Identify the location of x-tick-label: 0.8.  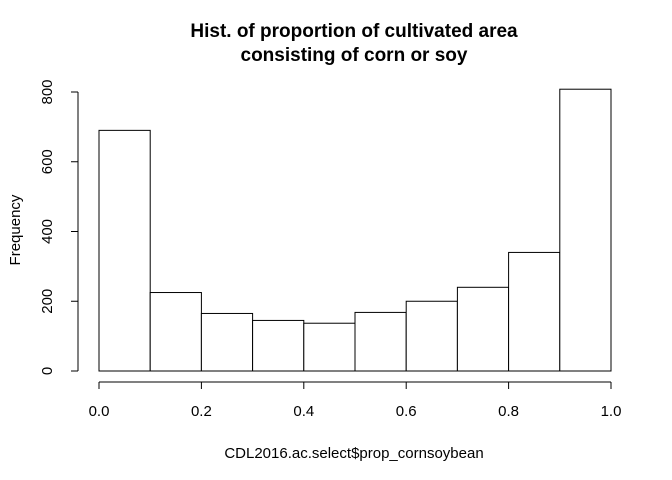
(508, 411).